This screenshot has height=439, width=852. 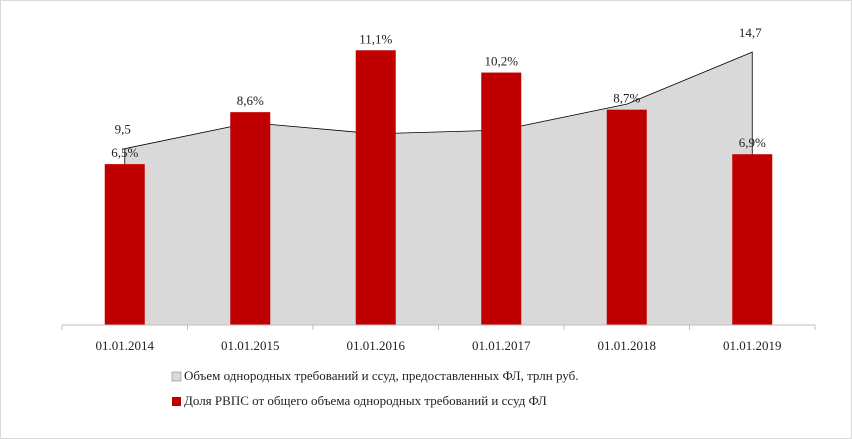 What do you see at coordinates (501, 345) in the screenshot?
I see `x-tick-label: 01.01.2017` at bounding box center [501, 345].